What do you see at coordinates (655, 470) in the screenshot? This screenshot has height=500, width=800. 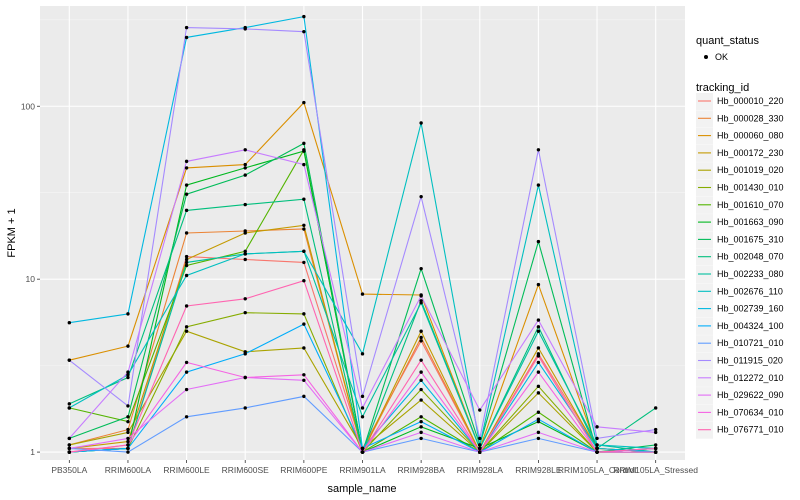 I see `x-tick-label: RRIM105LA_Stressed` at bounding box center [655, 470].